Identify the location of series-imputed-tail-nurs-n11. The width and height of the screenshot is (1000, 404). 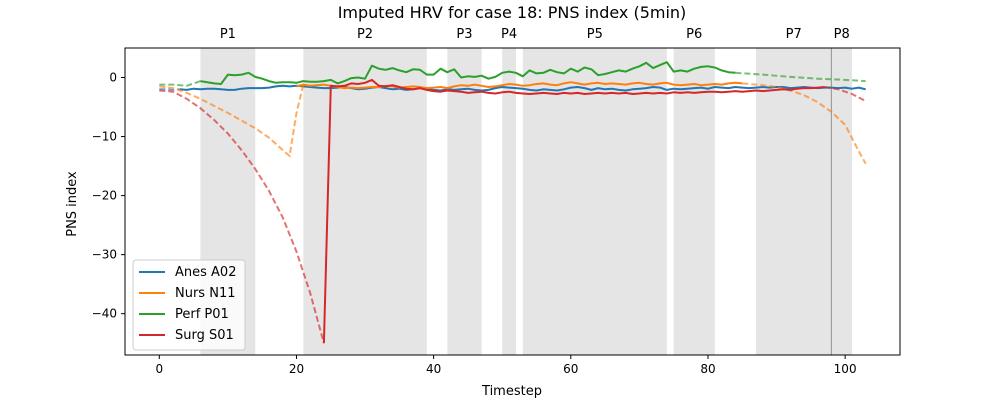
(804, 123).